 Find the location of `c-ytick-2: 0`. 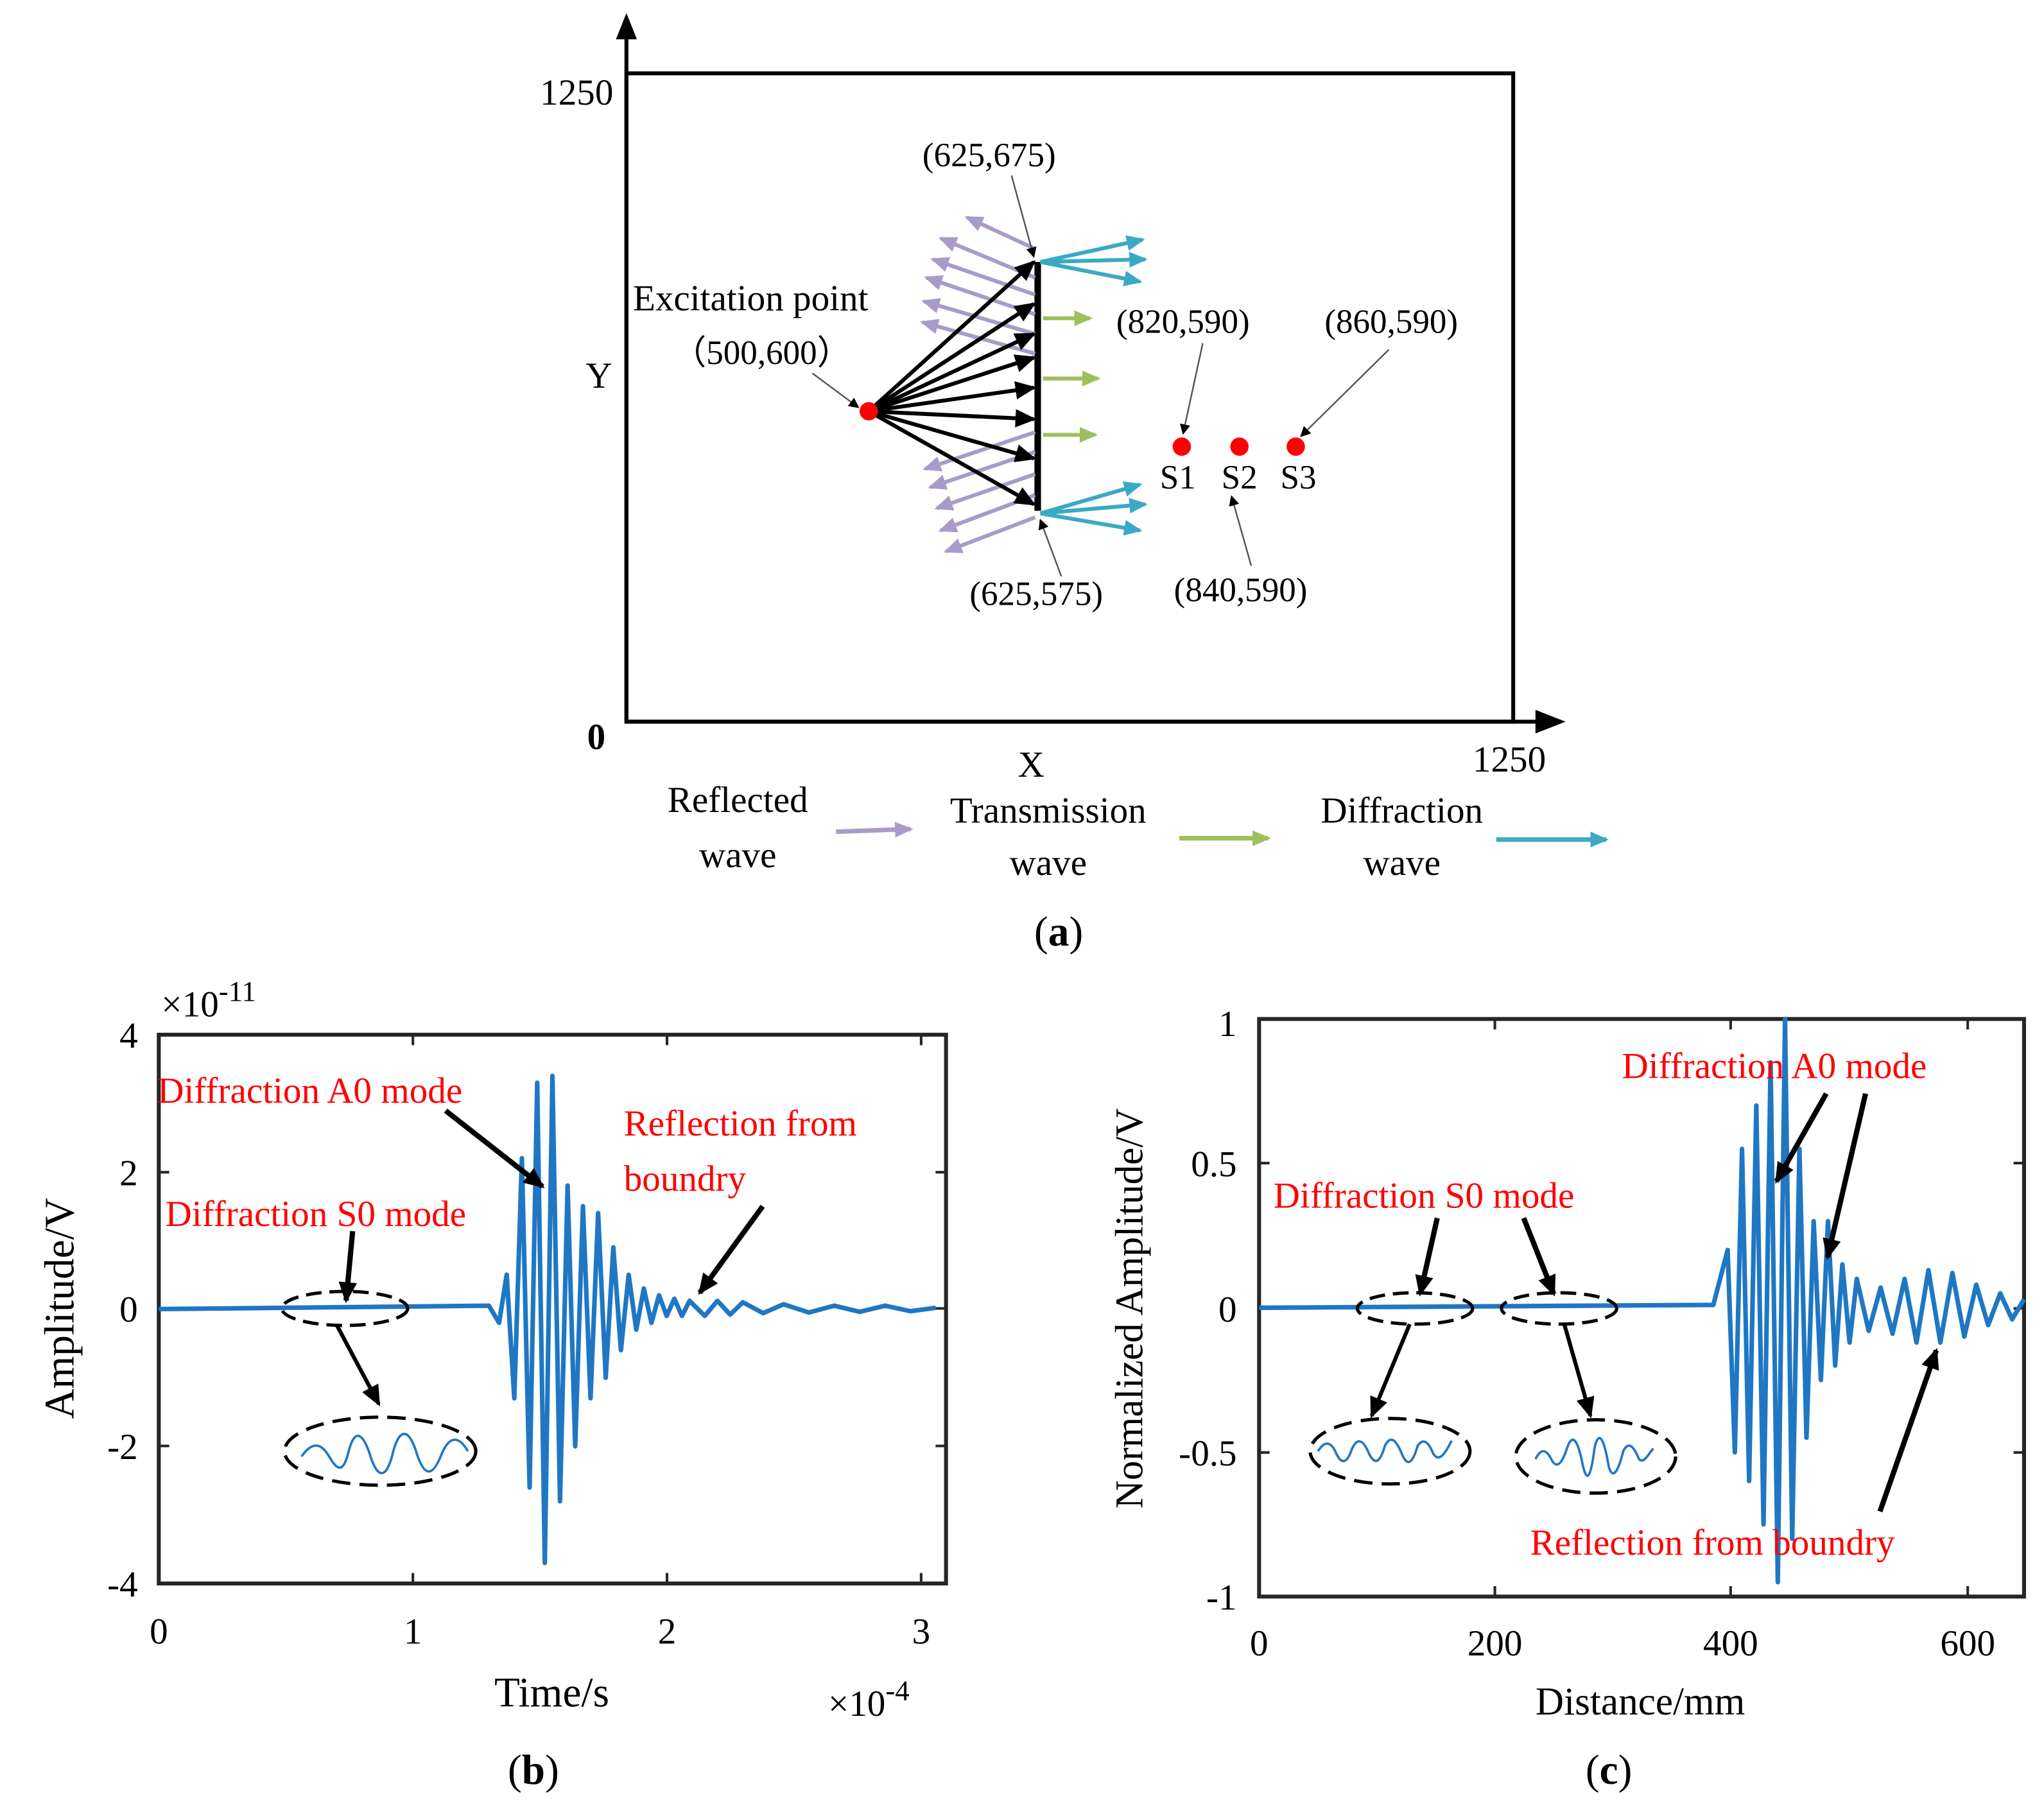

c-ytick-2: 0 is located at coordinates (1227, 1310).